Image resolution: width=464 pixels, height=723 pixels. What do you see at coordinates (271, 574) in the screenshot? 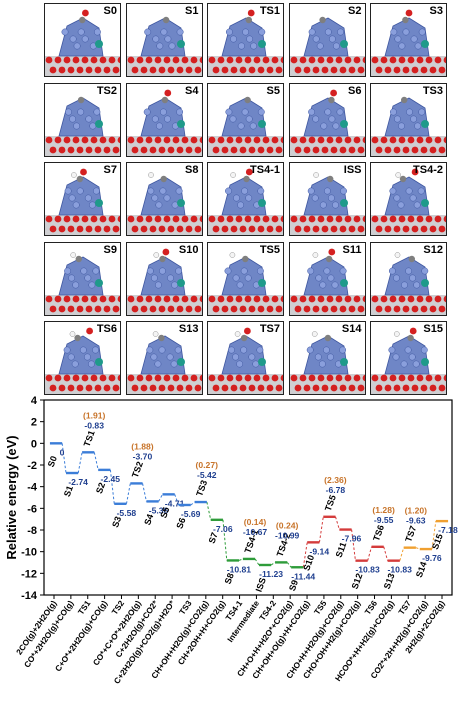
I see `energy-value-label: -11.23` at bounding box center [271, 574].